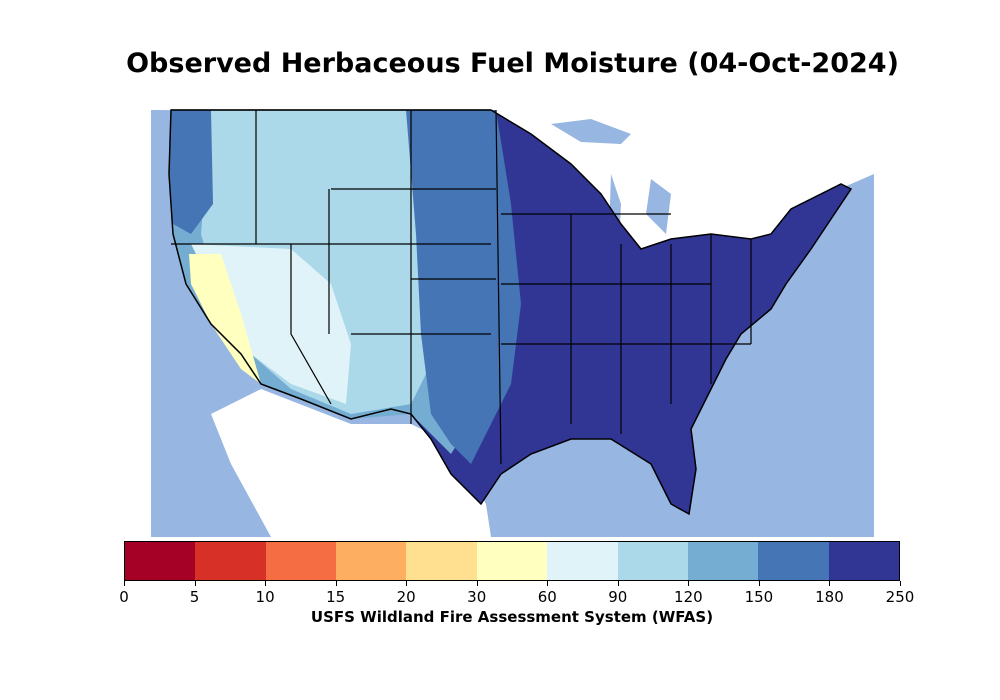 Image resolution: width=1000 pixels, height=700 pixels. What do you see at coordinates (265, 597) in the screenshot?
I see `colorbar-tick-label: 10` at bounding box center [265, 597].